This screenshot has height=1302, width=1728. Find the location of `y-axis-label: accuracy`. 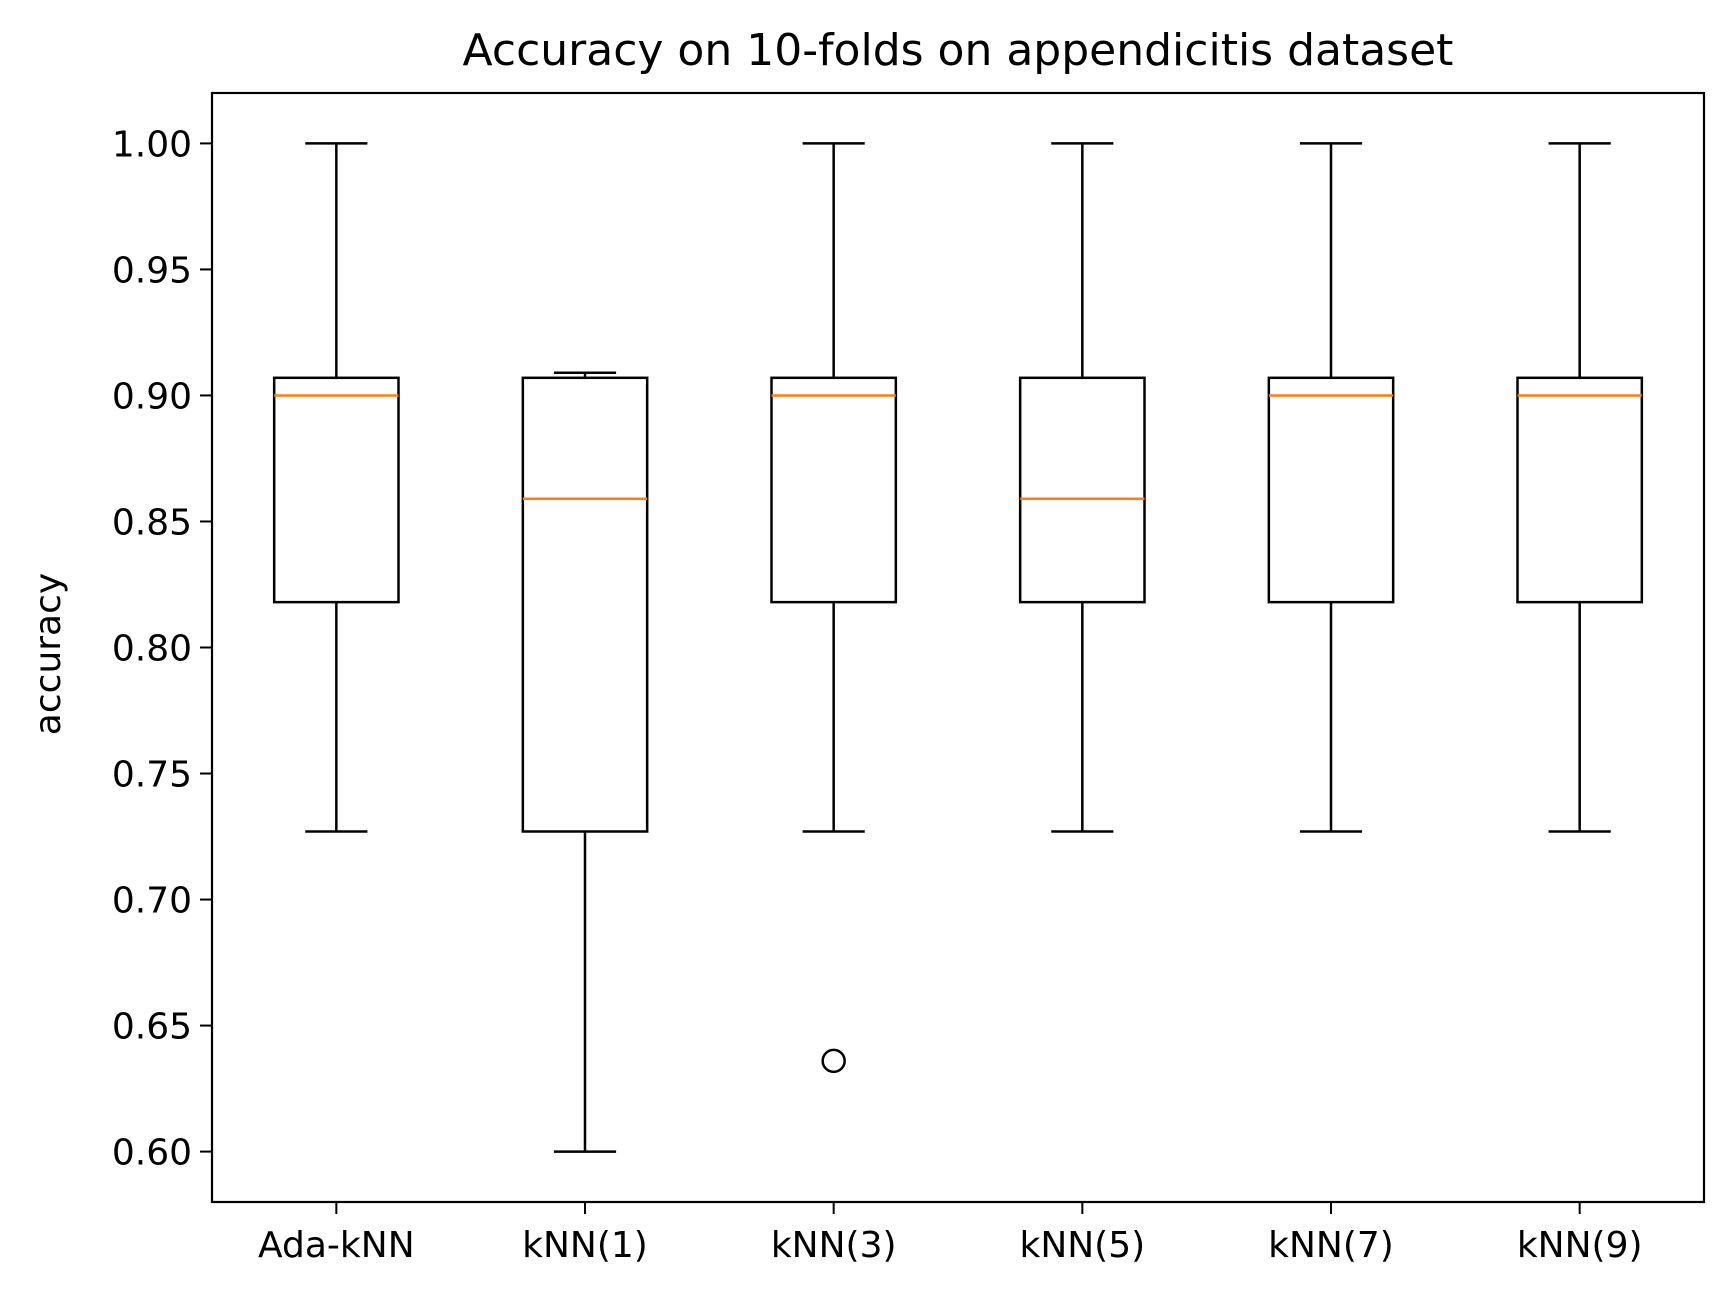

y-axis-label: accuracy is located at coordinates (48, 654).